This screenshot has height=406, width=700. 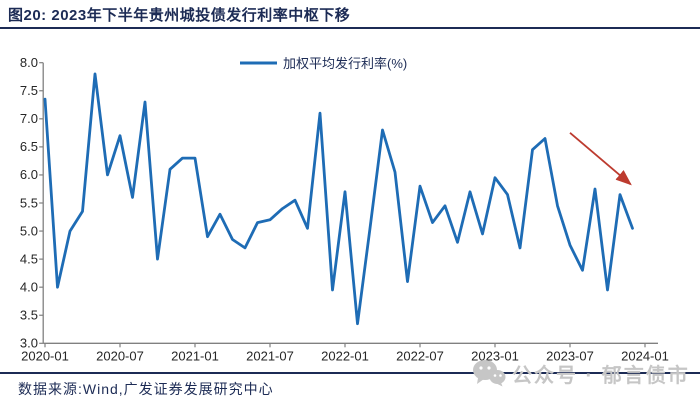 I want to click on data-source-note: 数据来源:Wind,广发证券发展研究中心, so click(x=146, y=389).